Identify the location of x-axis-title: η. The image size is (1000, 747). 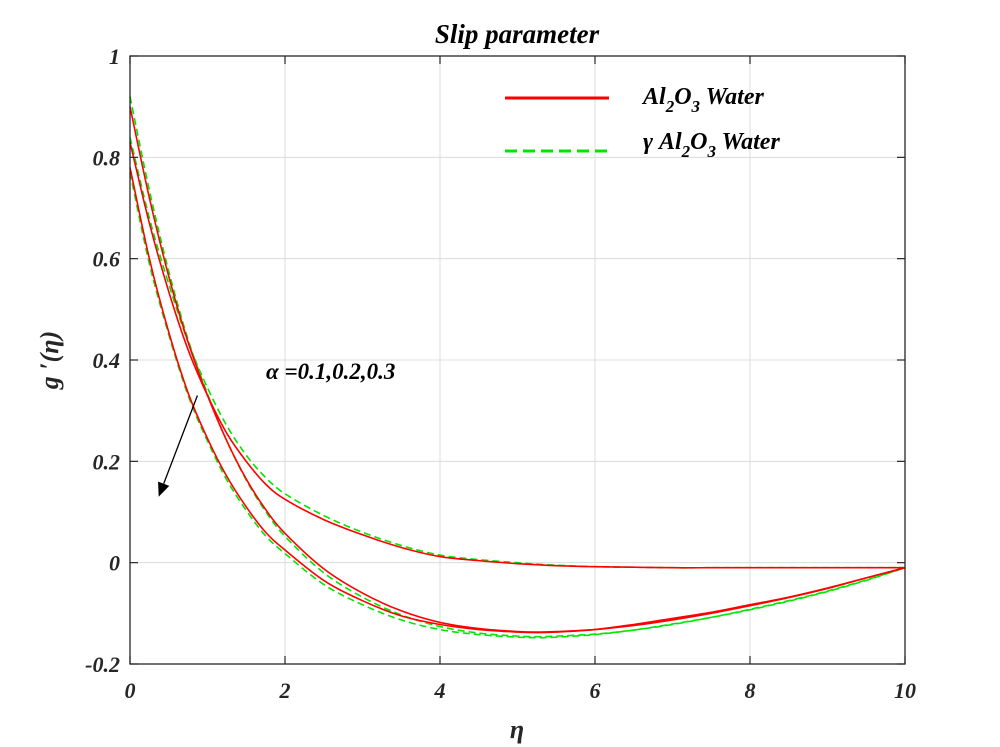
(517, 729).